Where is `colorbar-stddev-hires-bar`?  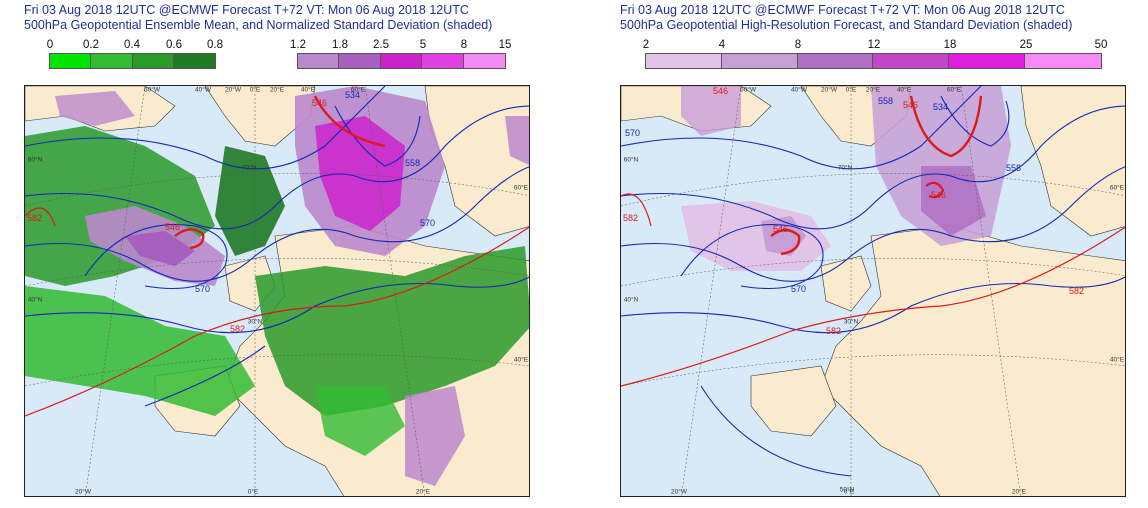 colorbar-stddev-hires-bar is located at coordinates (873, 61).